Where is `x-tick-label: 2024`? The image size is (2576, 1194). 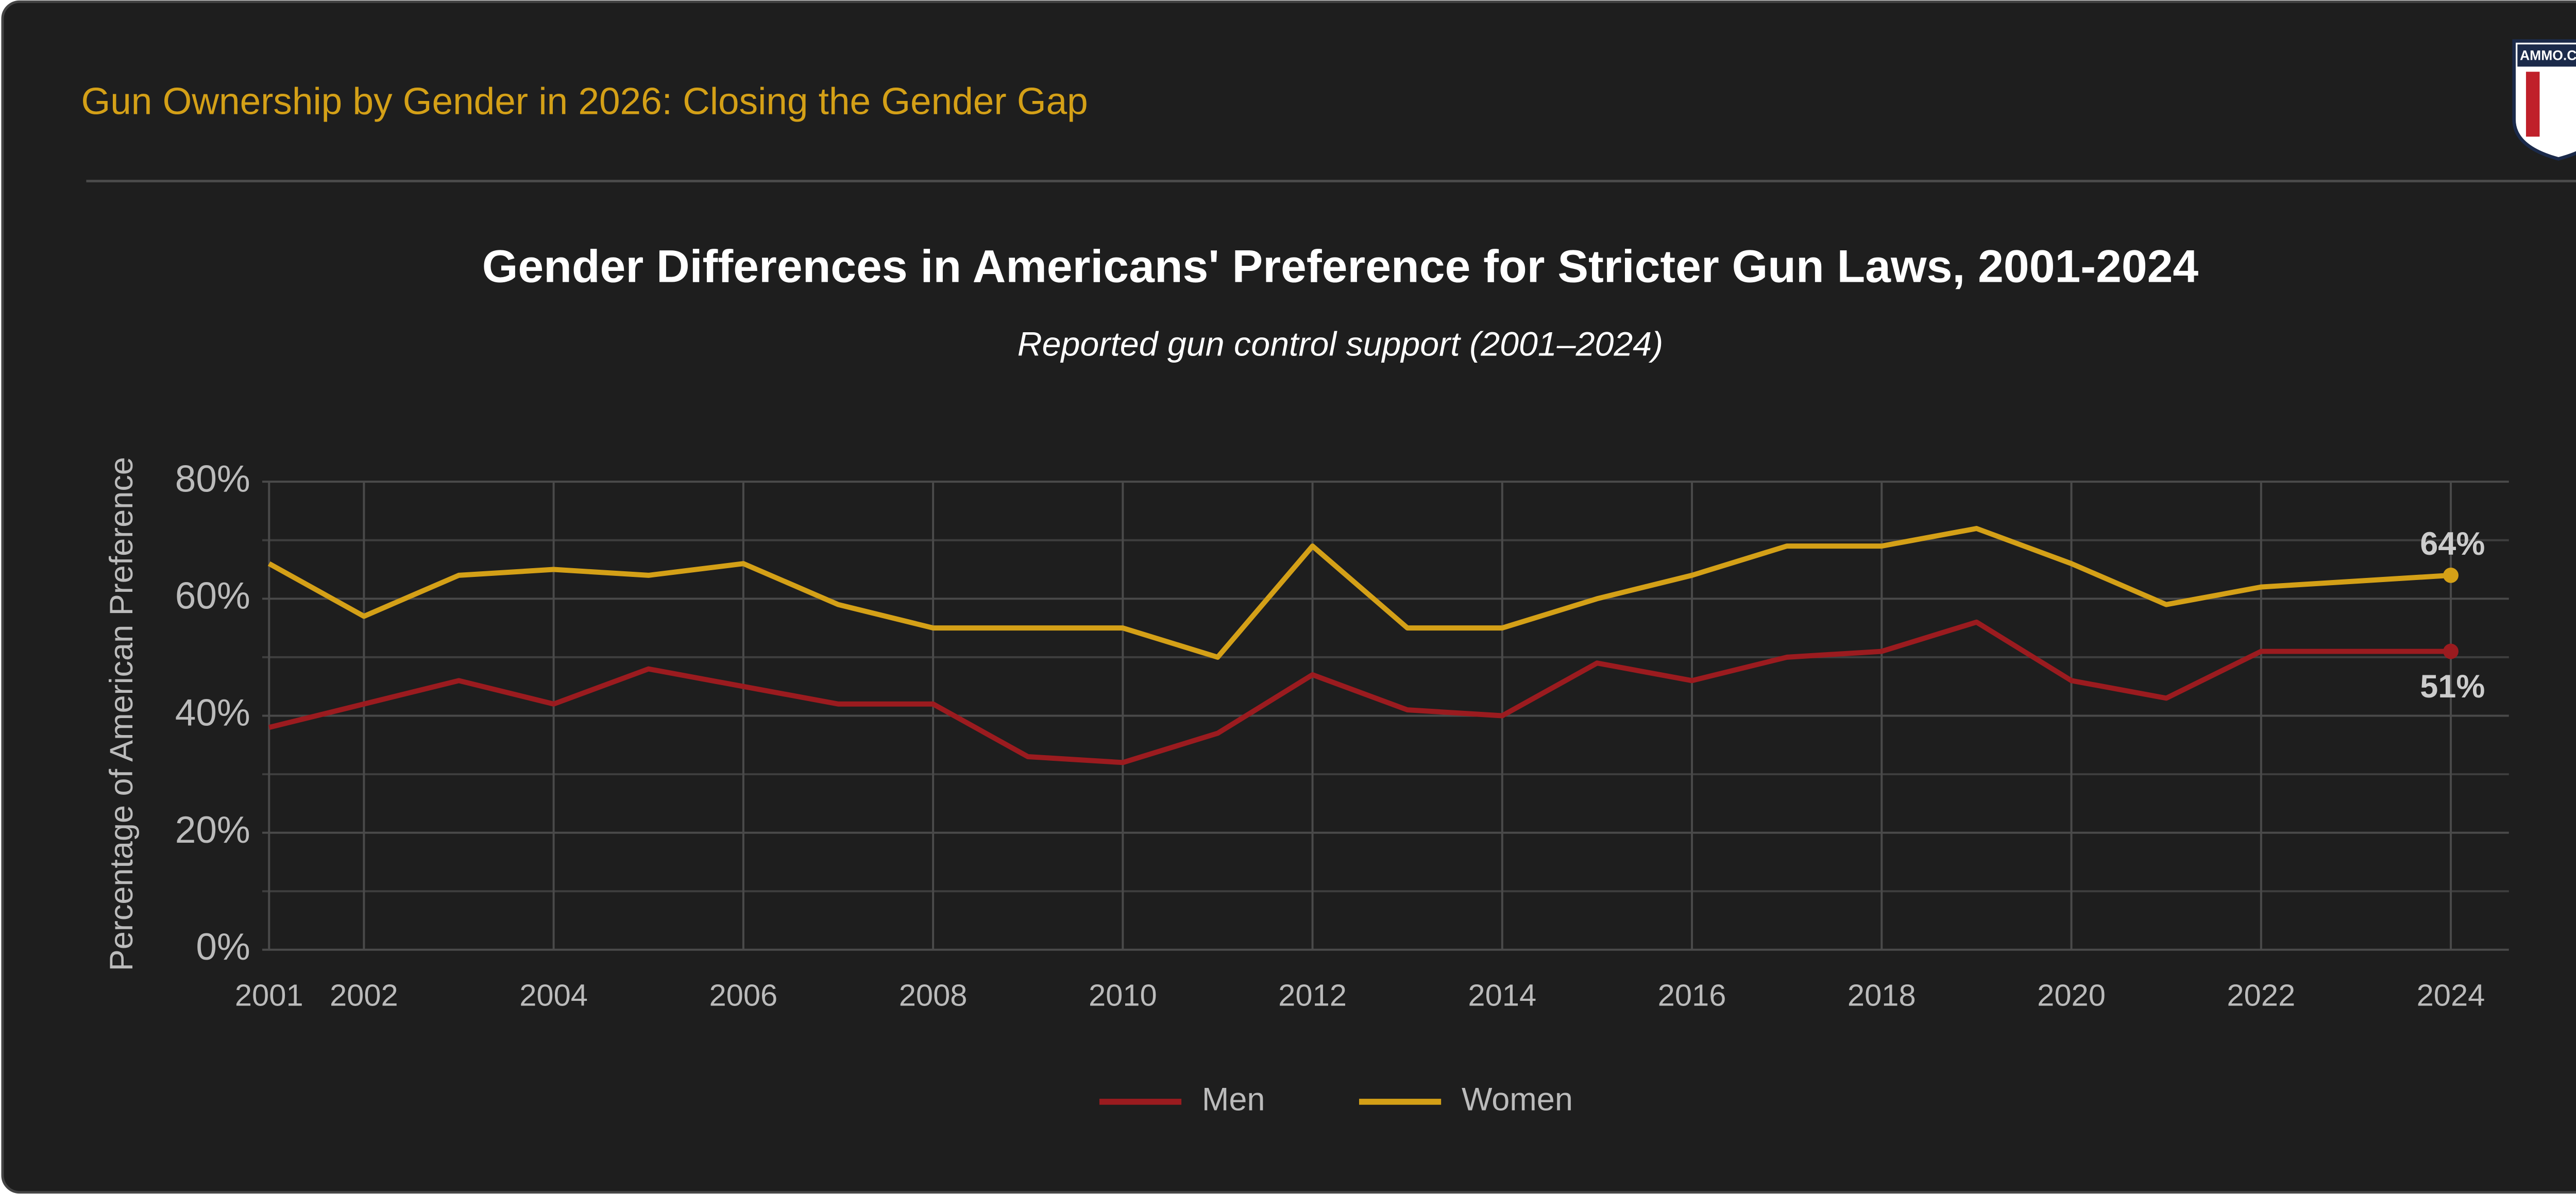
x-tick-label: 2024 is located at coordinates (2451, 995).